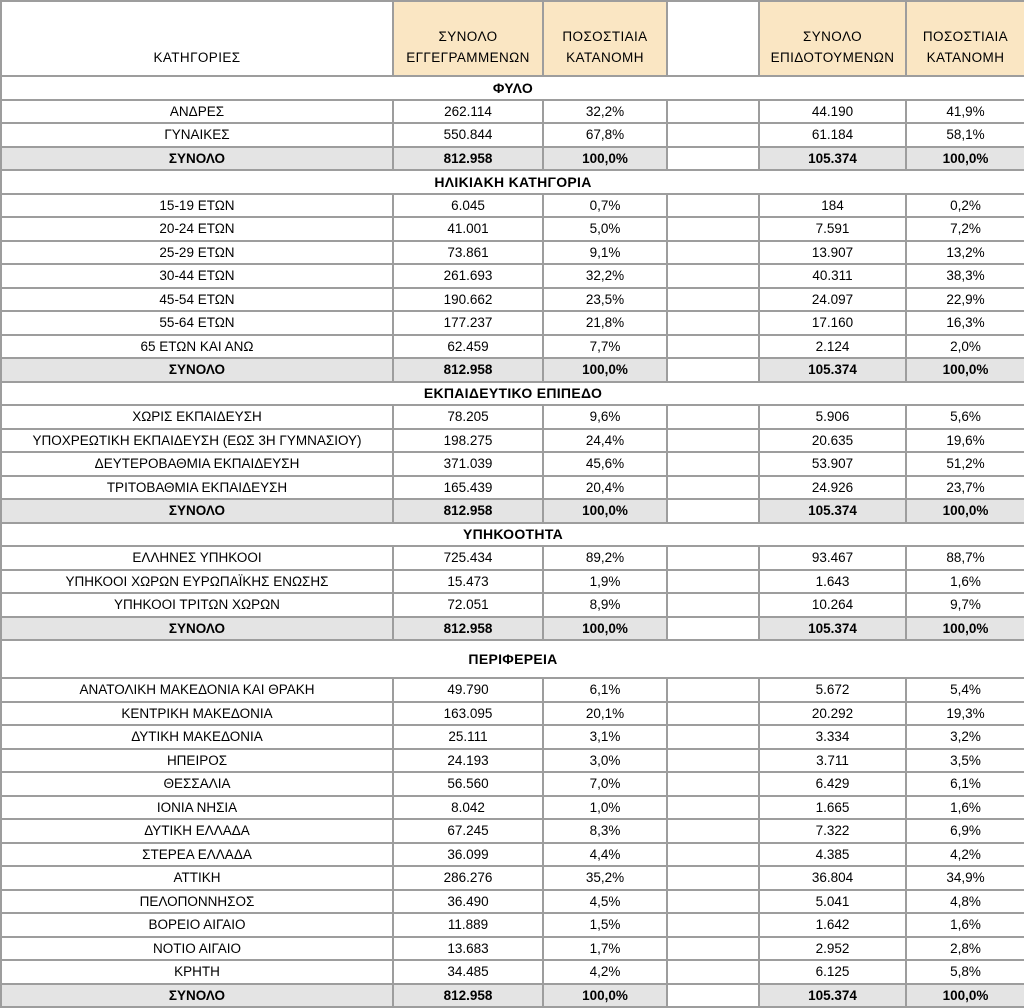 Image resolution: width=1024 pixels, height=1008 pixels. What do you see at coordinates (964, 760) in the screenshot?
I see `subsidized-pct-cell: 3,5%` at bounding box center [964, 760].